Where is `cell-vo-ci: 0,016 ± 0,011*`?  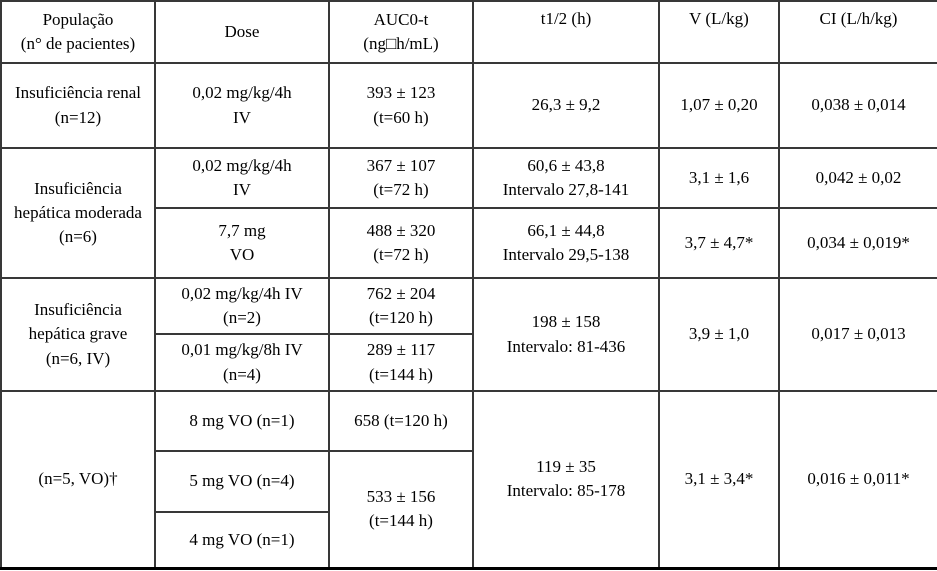
cell-vo-ci: 0,016 ± 0,011* is located at coordinates (857, 479).